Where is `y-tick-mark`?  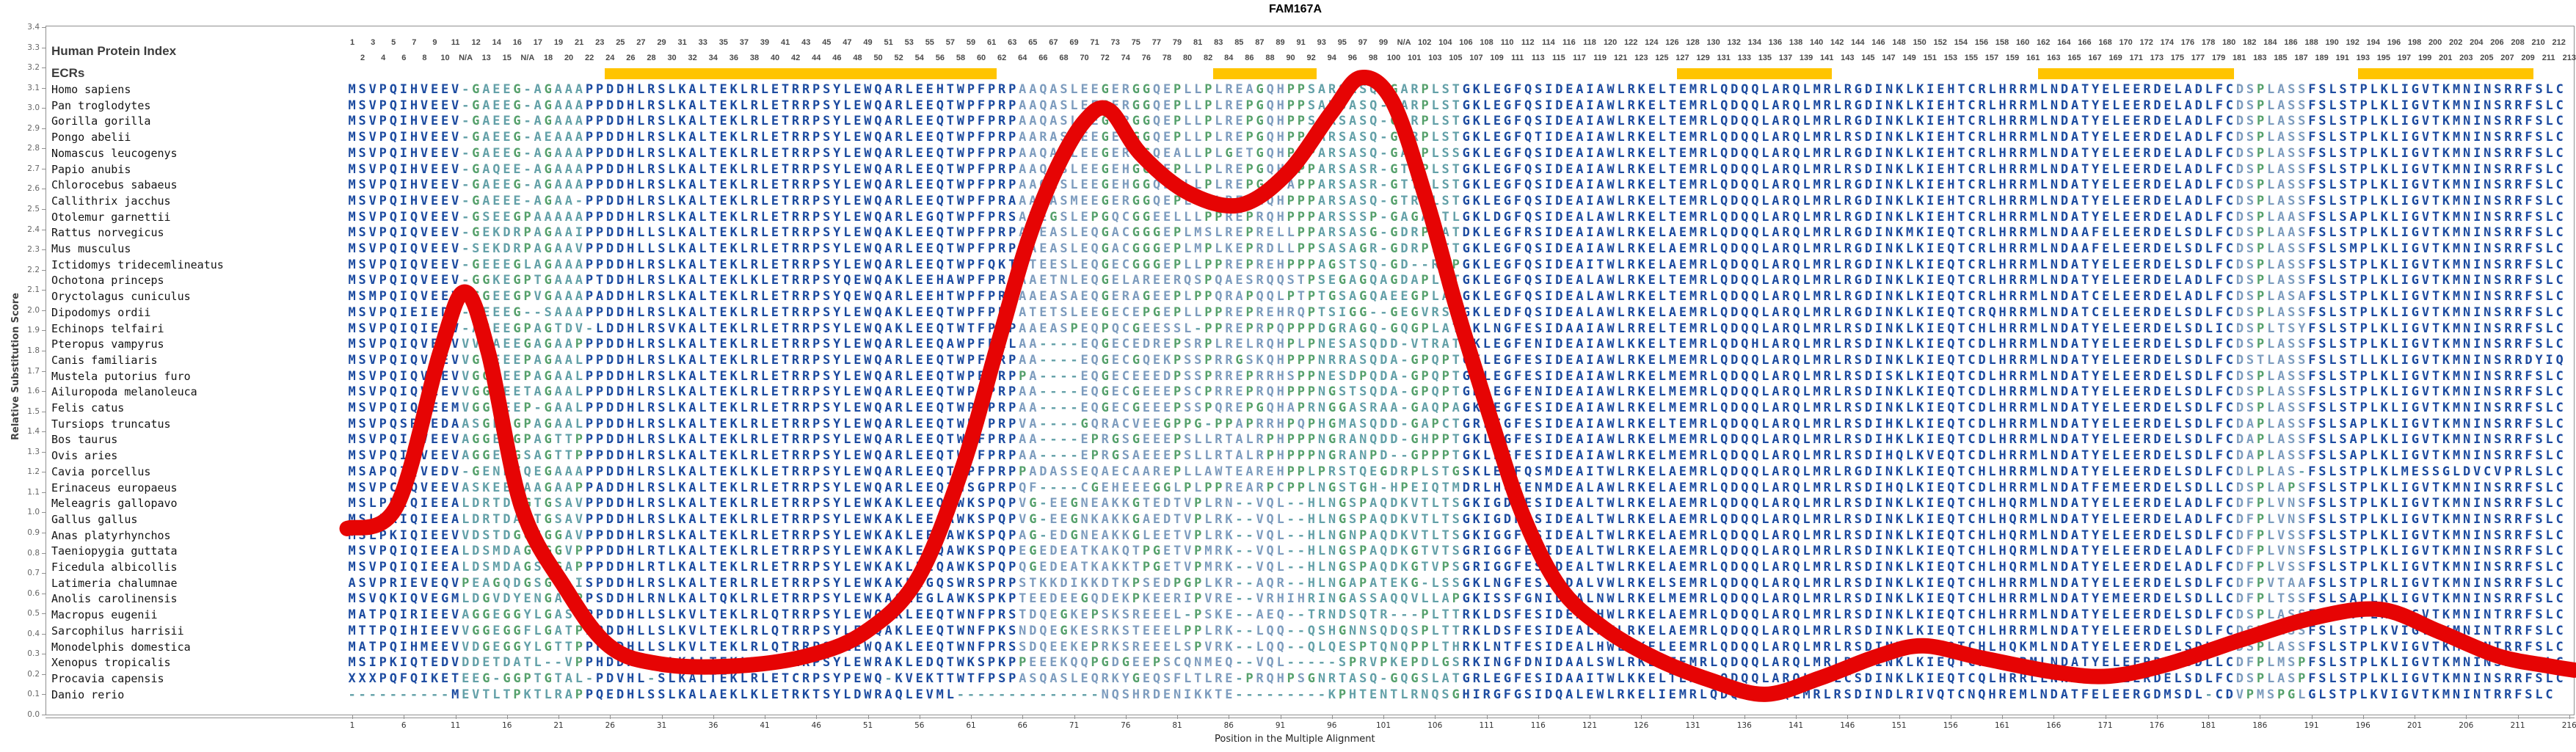
y-tick-mark is located at coordinates (44, 88).